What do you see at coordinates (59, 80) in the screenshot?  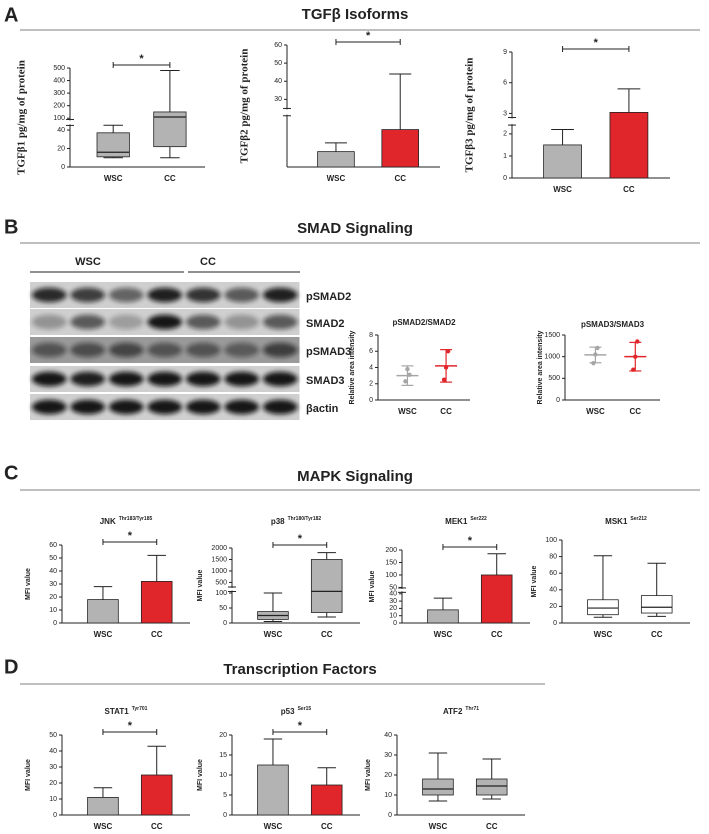 I see `y-tick-label: 400` at bounding box center [59, 80].